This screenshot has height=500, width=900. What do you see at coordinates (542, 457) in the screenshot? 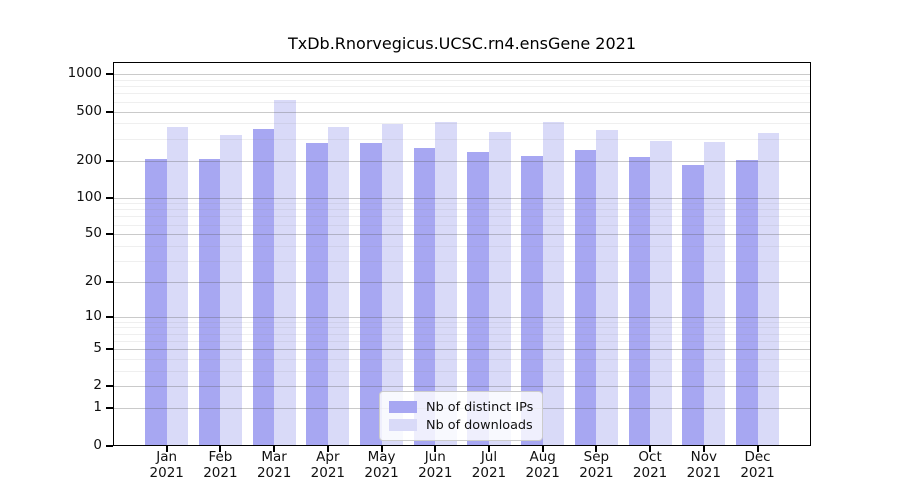
I see `x-tick-month: Aug` at bounding box center [542, 457].